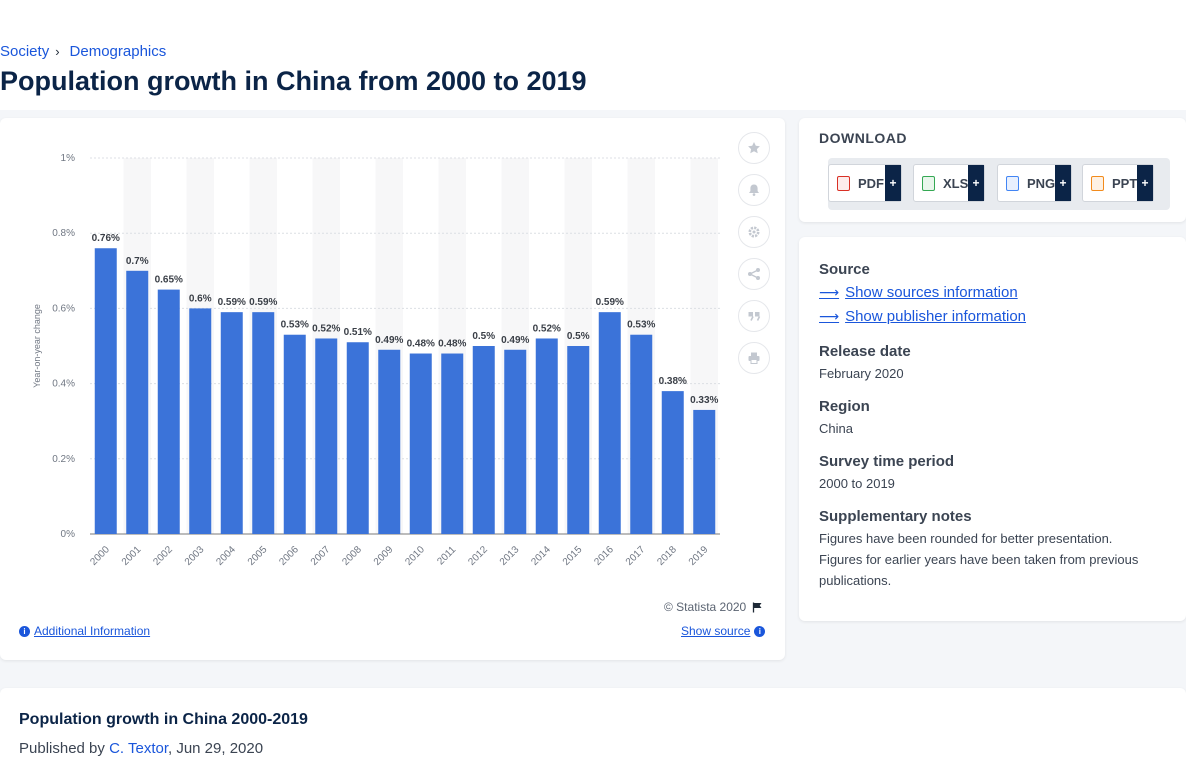 The width and height of the screenshot is (1186, 760). Describe the element at coordinates (705, 607) in the screenshot. I see `copyright-text: © Statista 2020` at that location.